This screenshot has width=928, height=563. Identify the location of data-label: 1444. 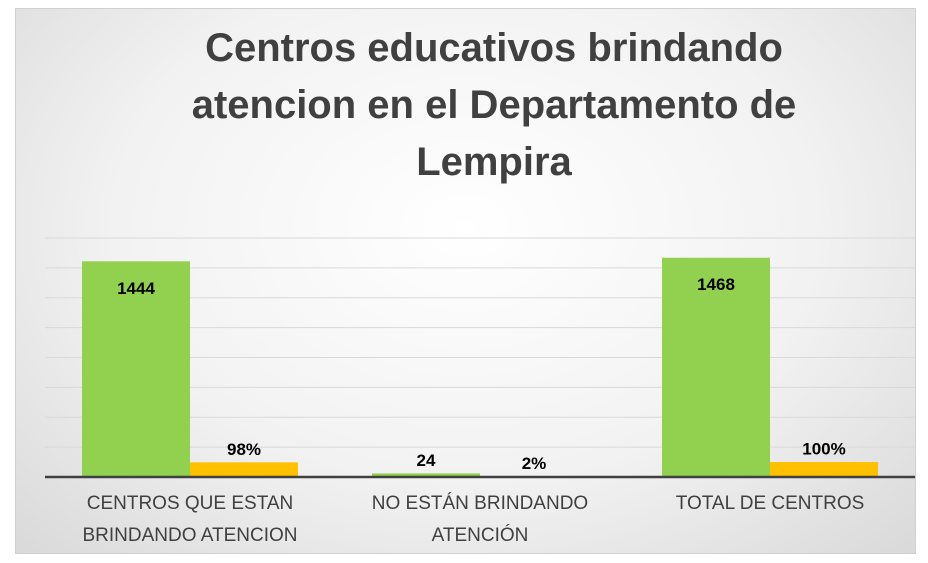
(136, 288).